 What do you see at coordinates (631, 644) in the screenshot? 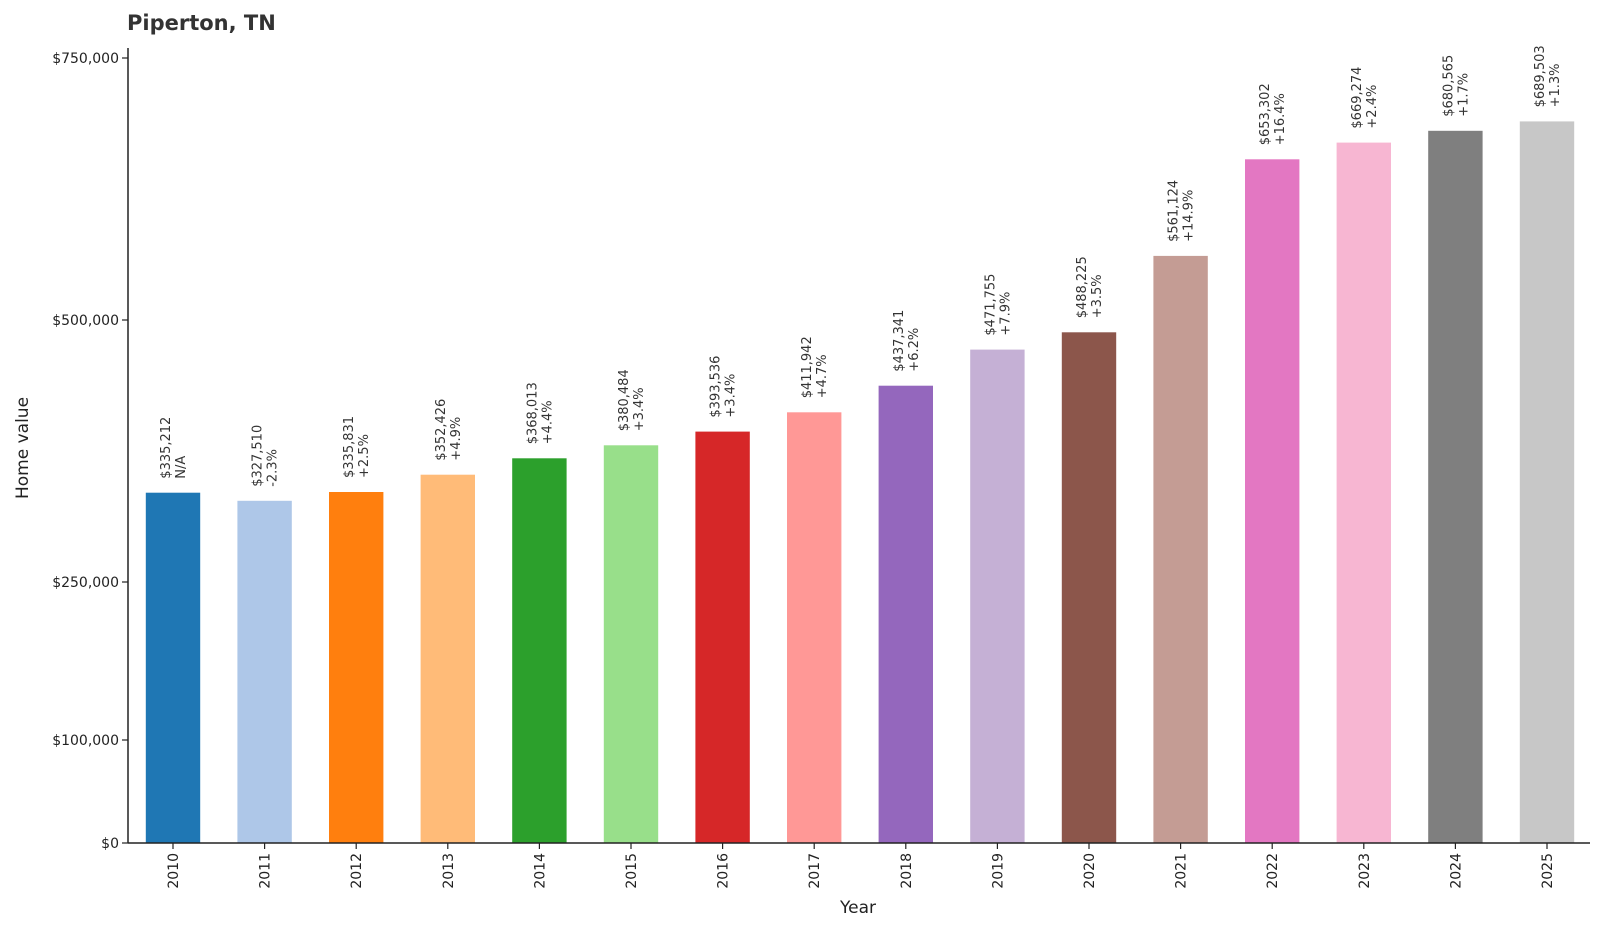
I see `bar-2015` at bounding box center [631, 644].